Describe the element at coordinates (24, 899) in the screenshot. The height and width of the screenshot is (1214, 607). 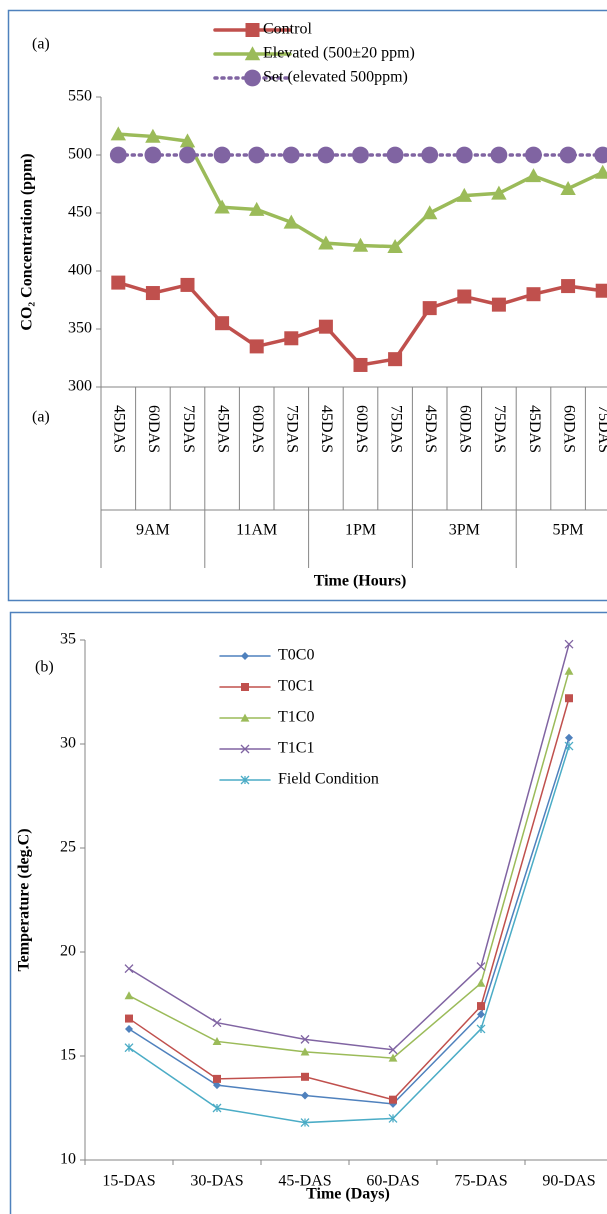
I see `y-axis-title: Temperature (deg.C)` at that location.